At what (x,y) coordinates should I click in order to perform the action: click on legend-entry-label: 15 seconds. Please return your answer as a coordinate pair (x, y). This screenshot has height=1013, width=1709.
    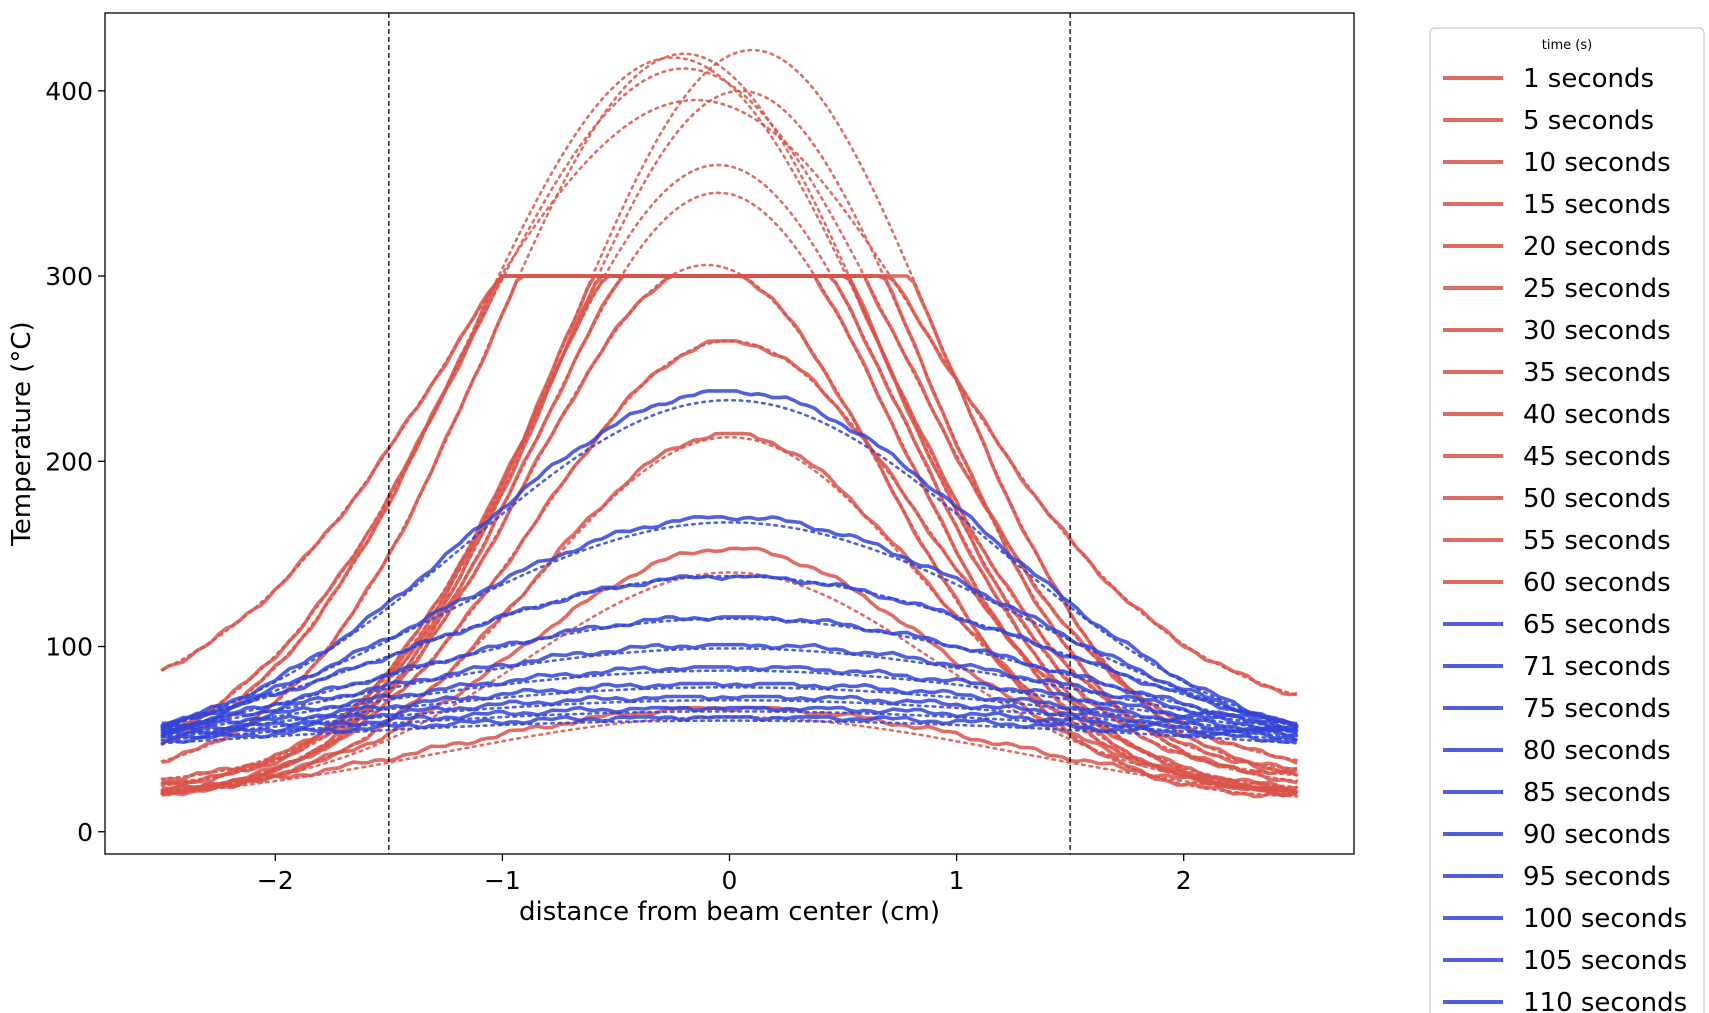
    Looking at the image, I should click on (1597, 205).